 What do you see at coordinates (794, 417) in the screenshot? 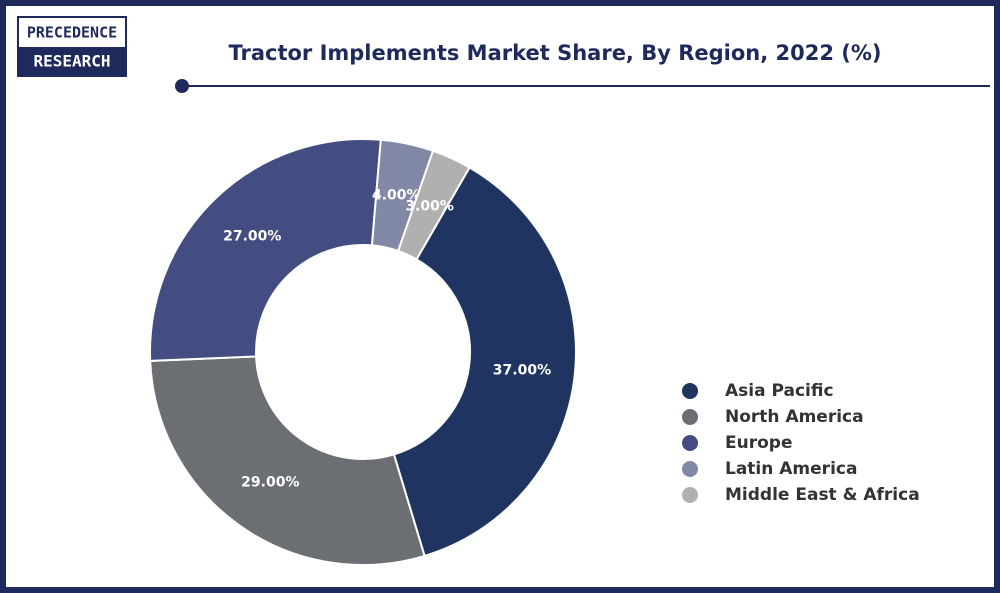
I see `legend-label: North America` at bounding box center [794, 417].